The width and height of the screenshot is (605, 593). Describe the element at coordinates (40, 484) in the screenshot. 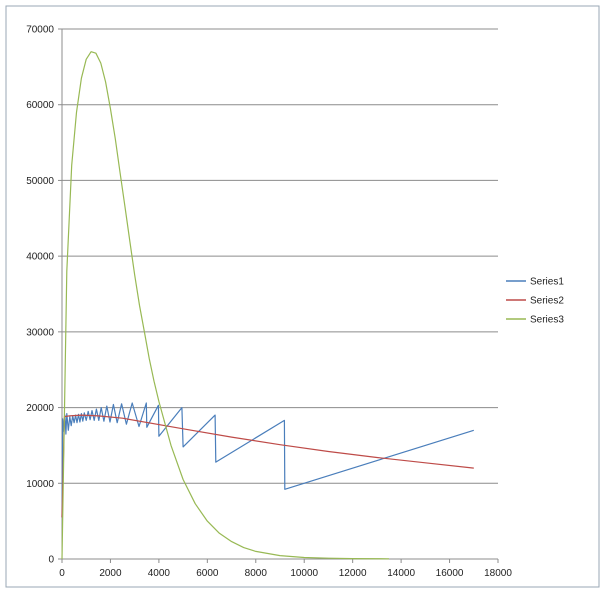

I see `y-tick-label: 10000` at that location.